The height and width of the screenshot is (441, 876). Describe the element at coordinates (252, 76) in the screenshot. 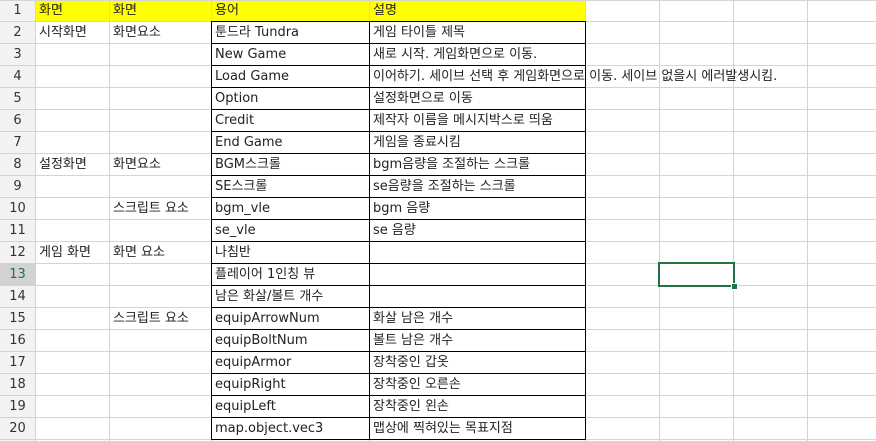

I see `cell: Load Game` at that location.